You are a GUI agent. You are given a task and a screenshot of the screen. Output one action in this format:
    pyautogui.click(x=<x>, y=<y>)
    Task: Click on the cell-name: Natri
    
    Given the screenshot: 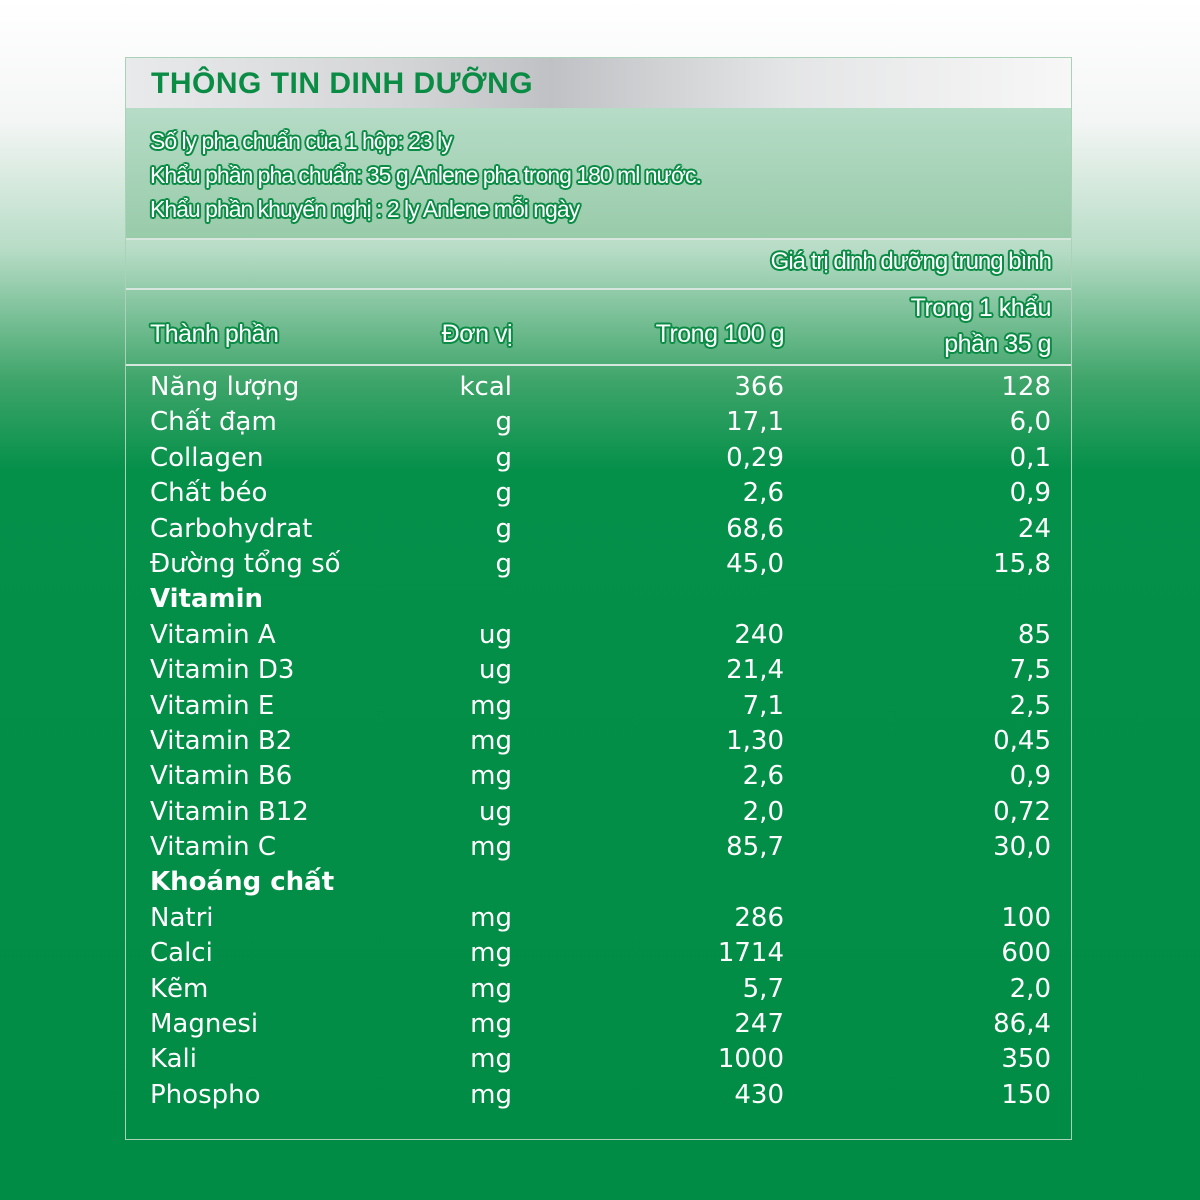 What is the action you would take?
    pyautogui.click(x=182, y=917)
    